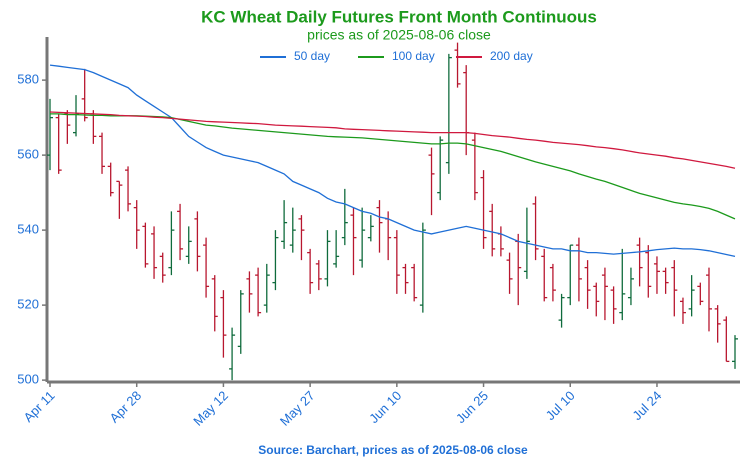 This screenshot has height=468, width=750. Describe the element at coordinates (560, 405) in the screenshot. I see `x-tick-label: Jul 10` at that location.